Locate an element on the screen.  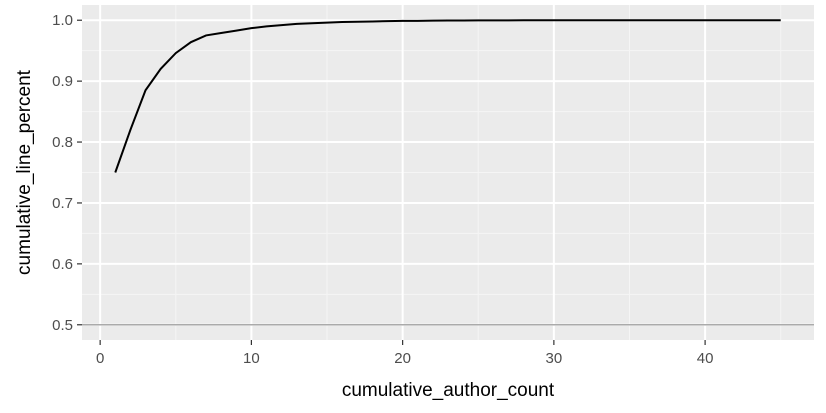
x-tick-label: 10 is located at coordinates (251, 358).